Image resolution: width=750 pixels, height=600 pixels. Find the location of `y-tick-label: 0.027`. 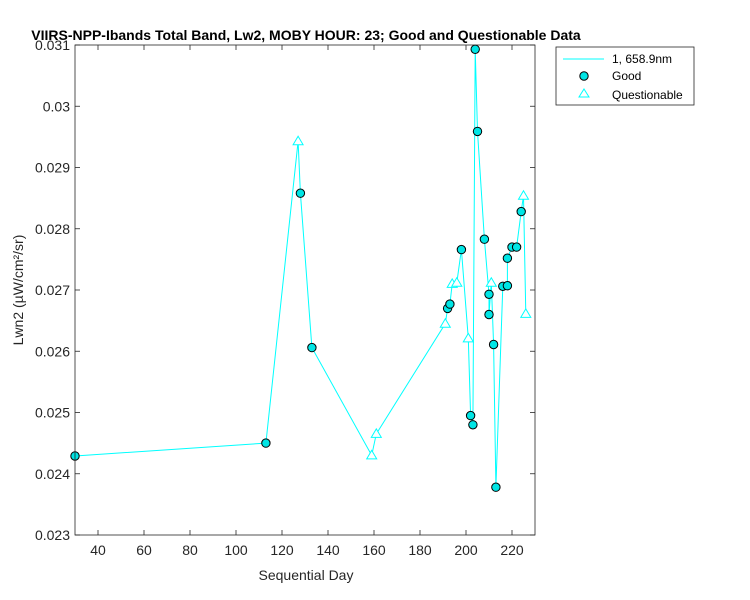

y-tick-label: 0.027 is located at coordinates (52, 290).